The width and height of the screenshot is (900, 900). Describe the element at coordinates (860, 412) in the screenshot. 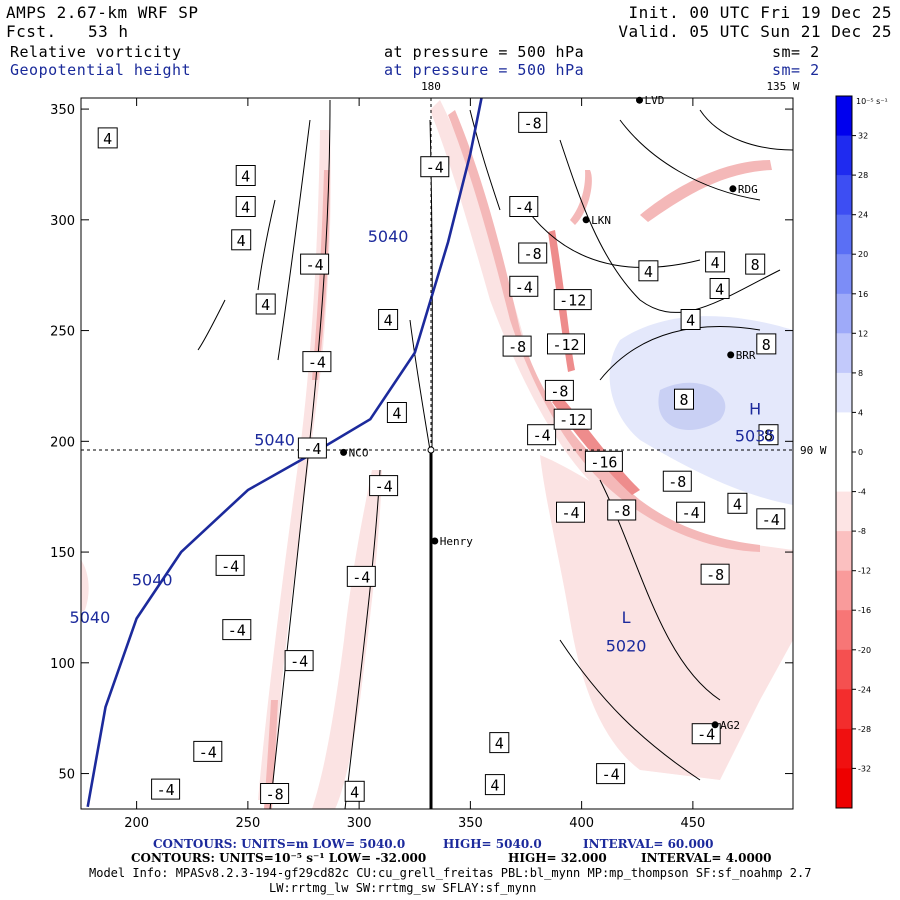

I see `colorbar-label-7: 4` at that location.